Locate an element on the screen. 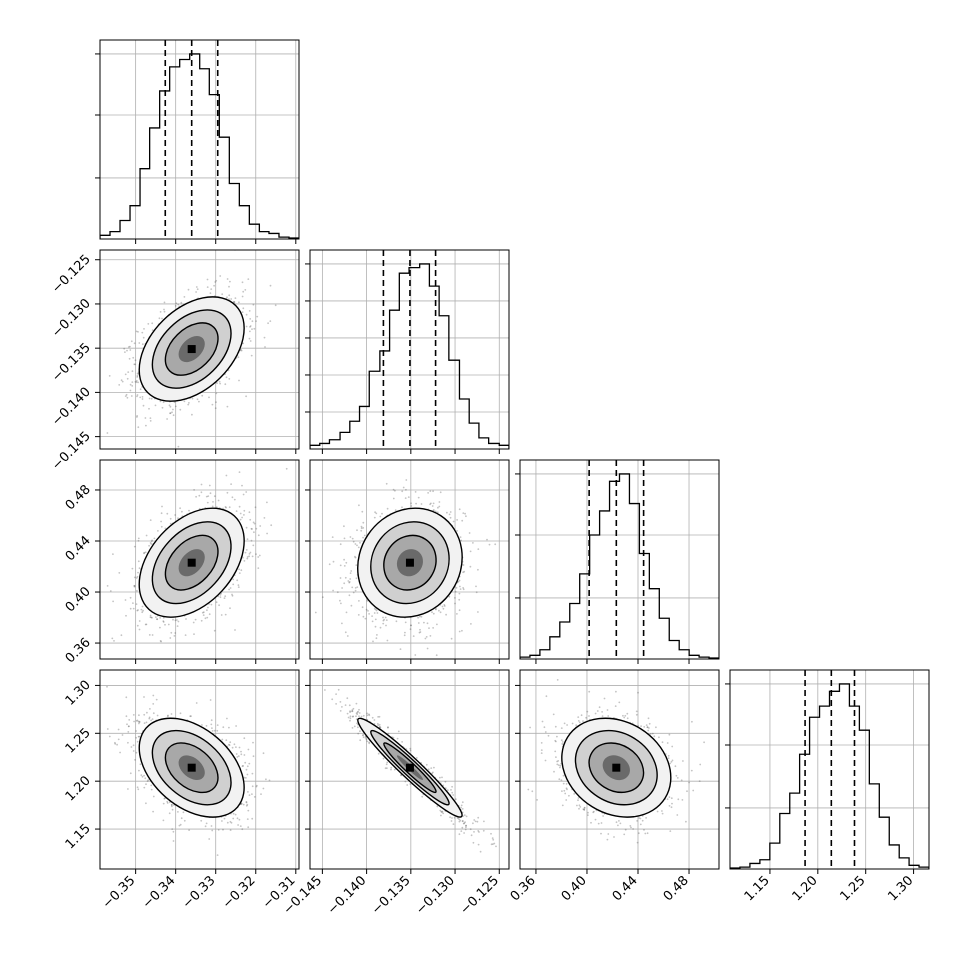  density-peak is located at coordinates (191, 349).